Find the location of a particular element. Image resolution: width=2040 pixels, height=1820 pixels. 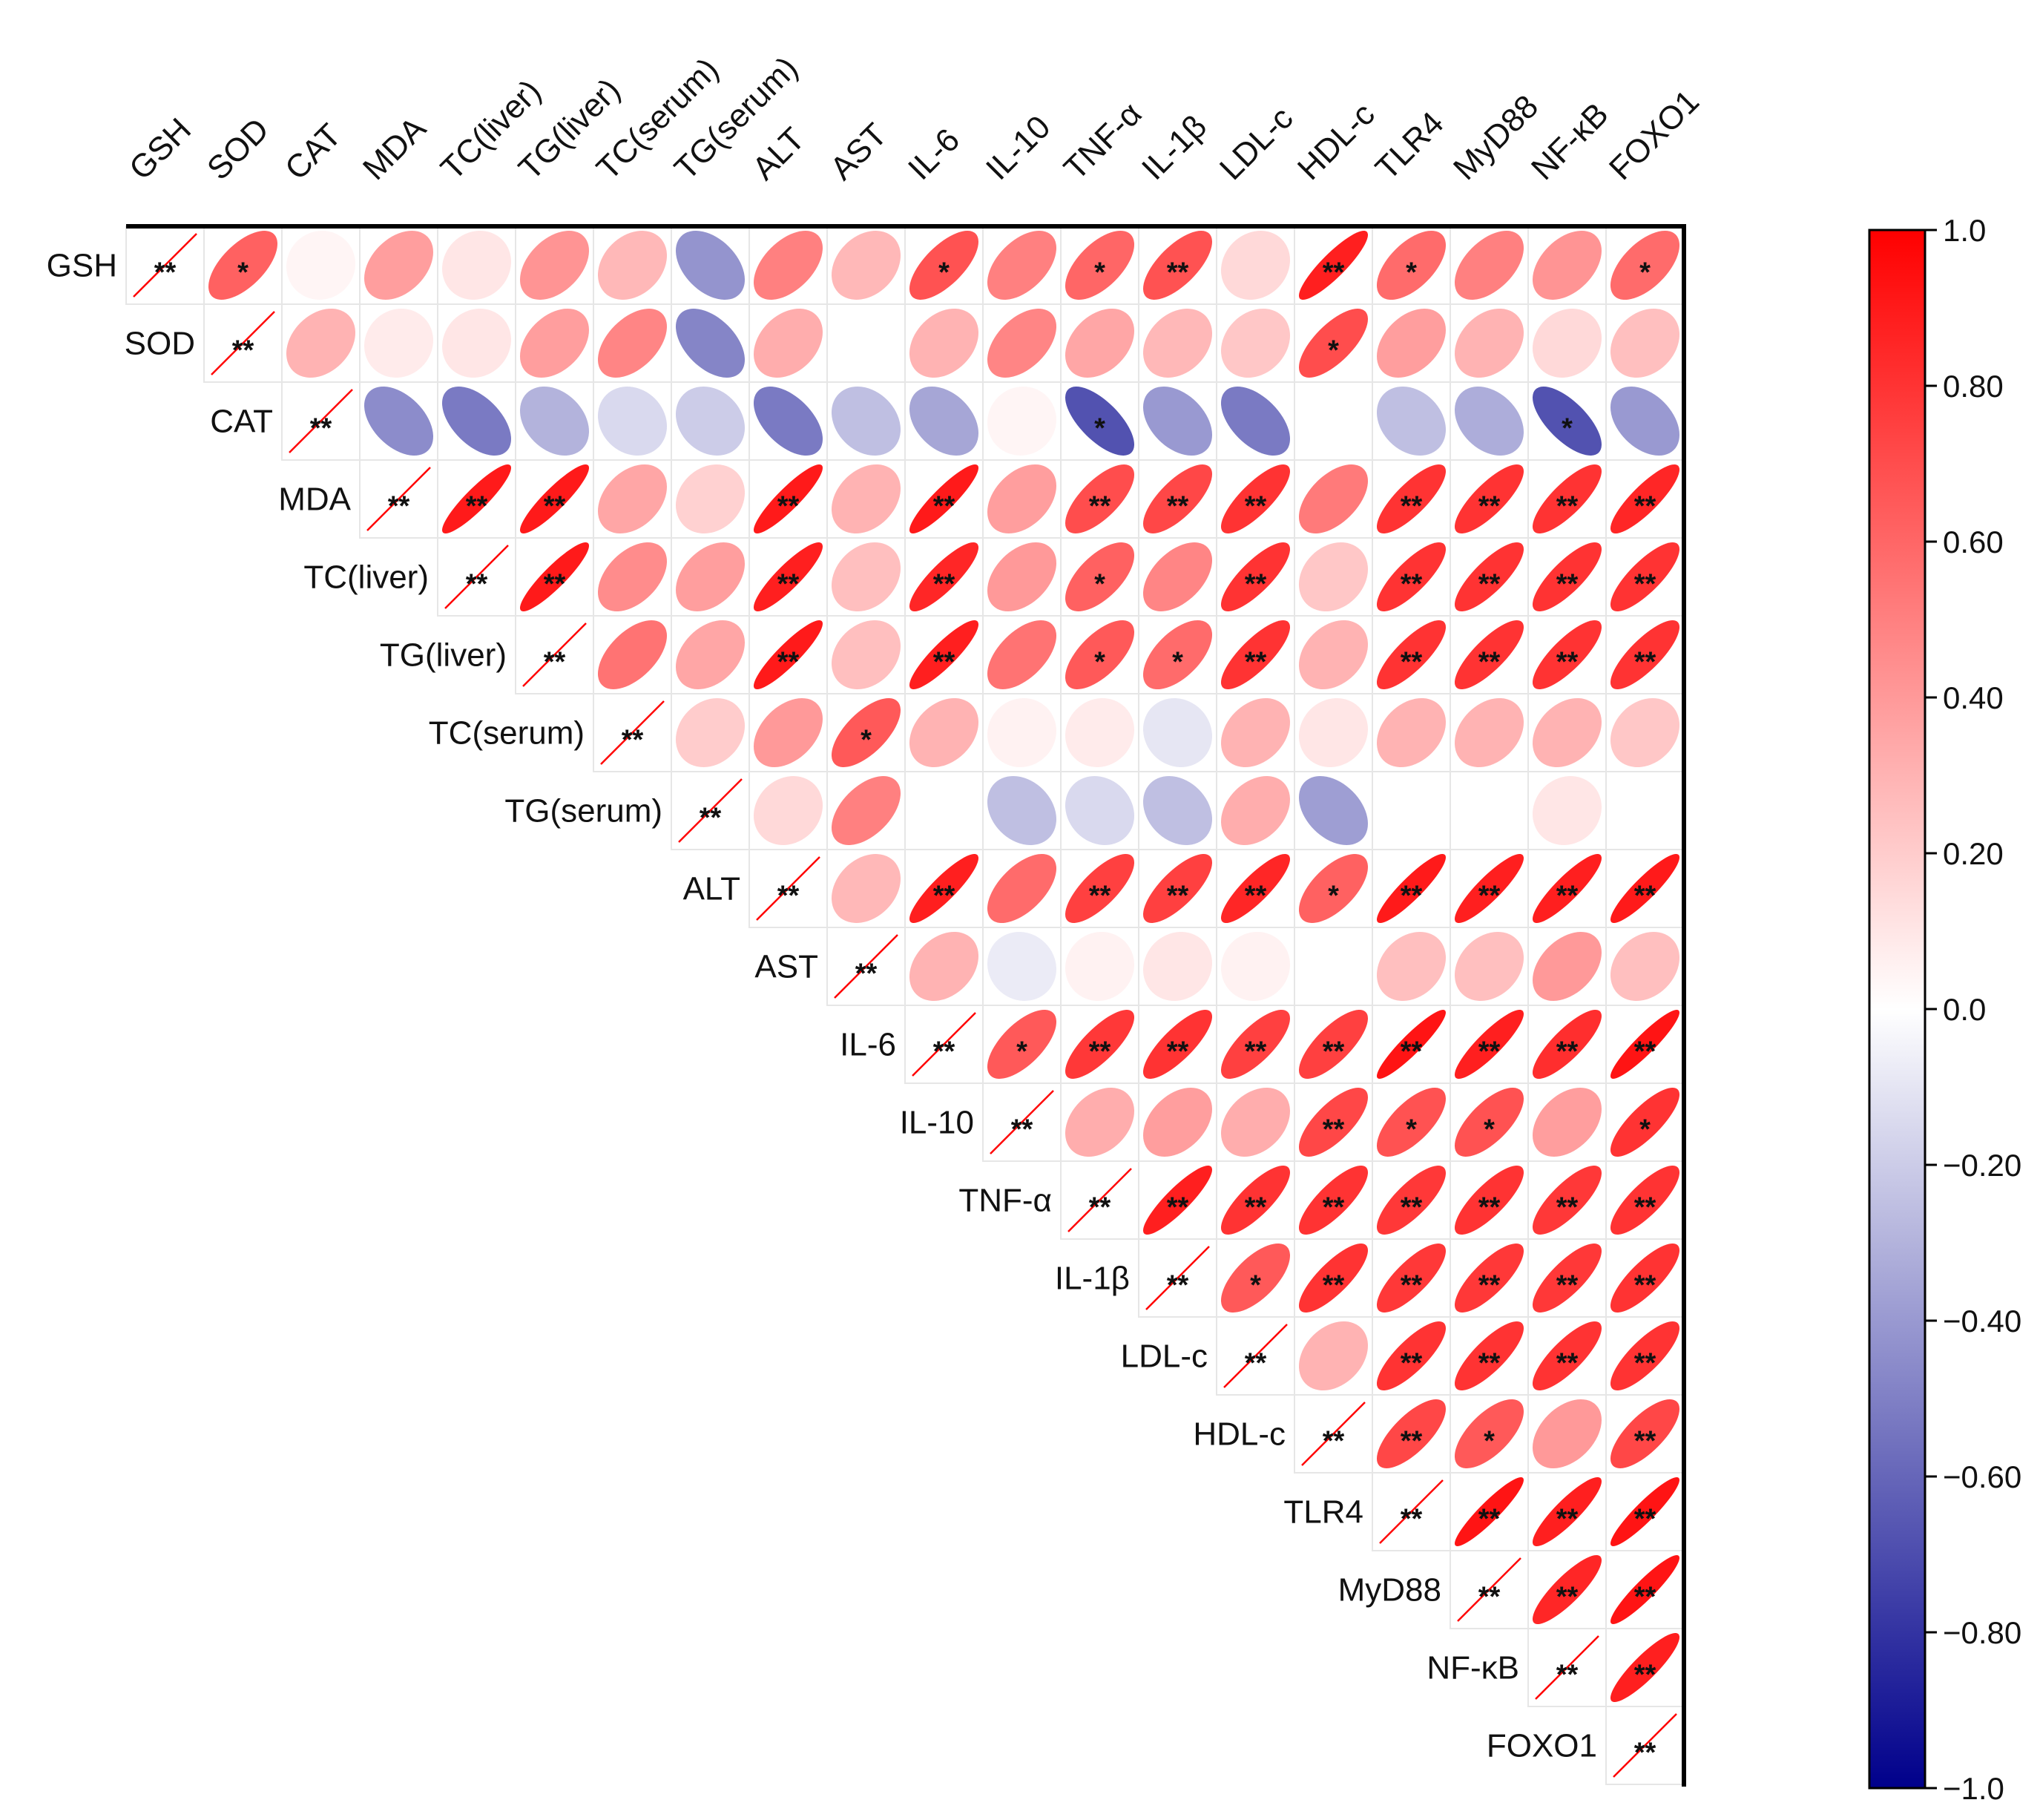

row-label-tg-liver: TG(liver) is located at coordinates (443, 656).